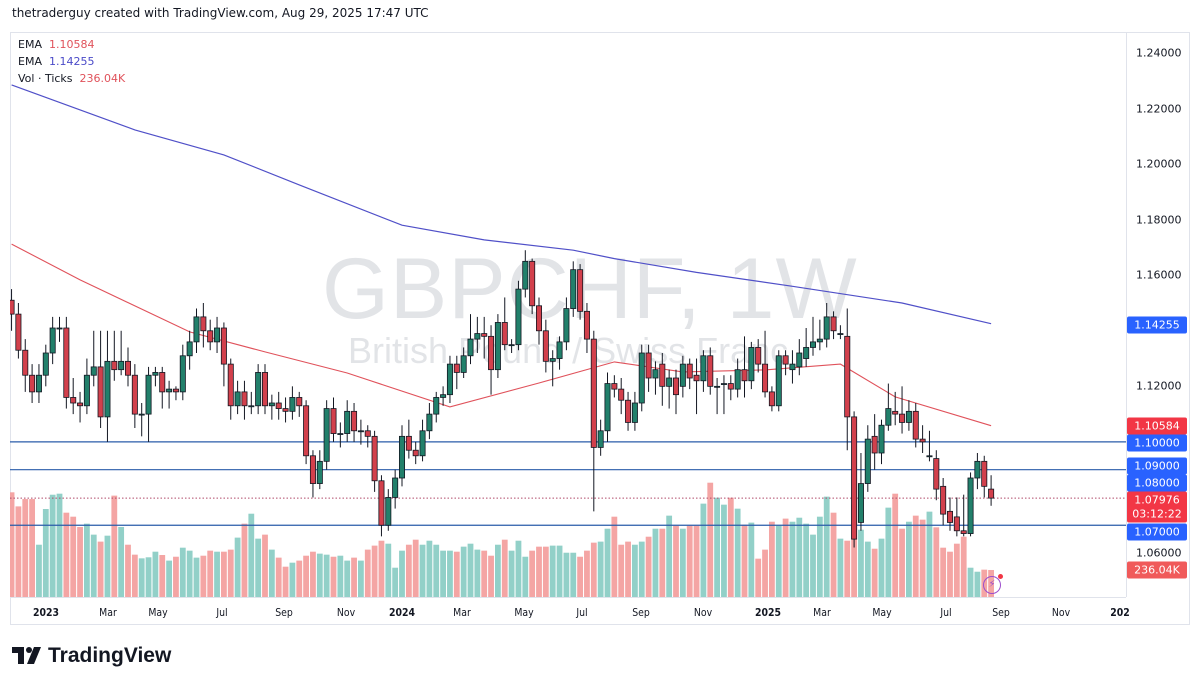 The height and width of the screenshot is (686, 1202). What do you see at coordinates (1157, 325) in the screenshot?
I see `ema-slow-badge: 1.14255` at bounding box center [1157, 325].